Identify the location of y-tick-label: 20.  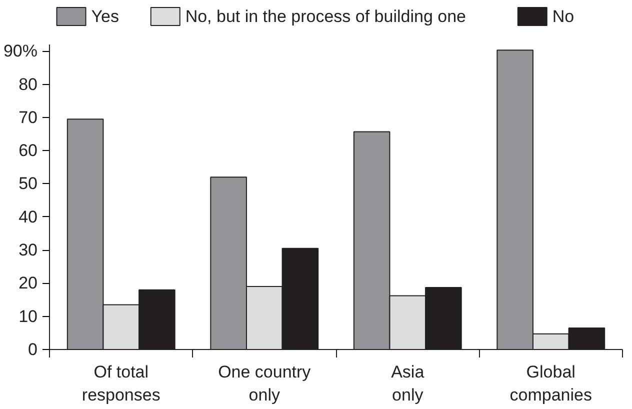
(28, 283).